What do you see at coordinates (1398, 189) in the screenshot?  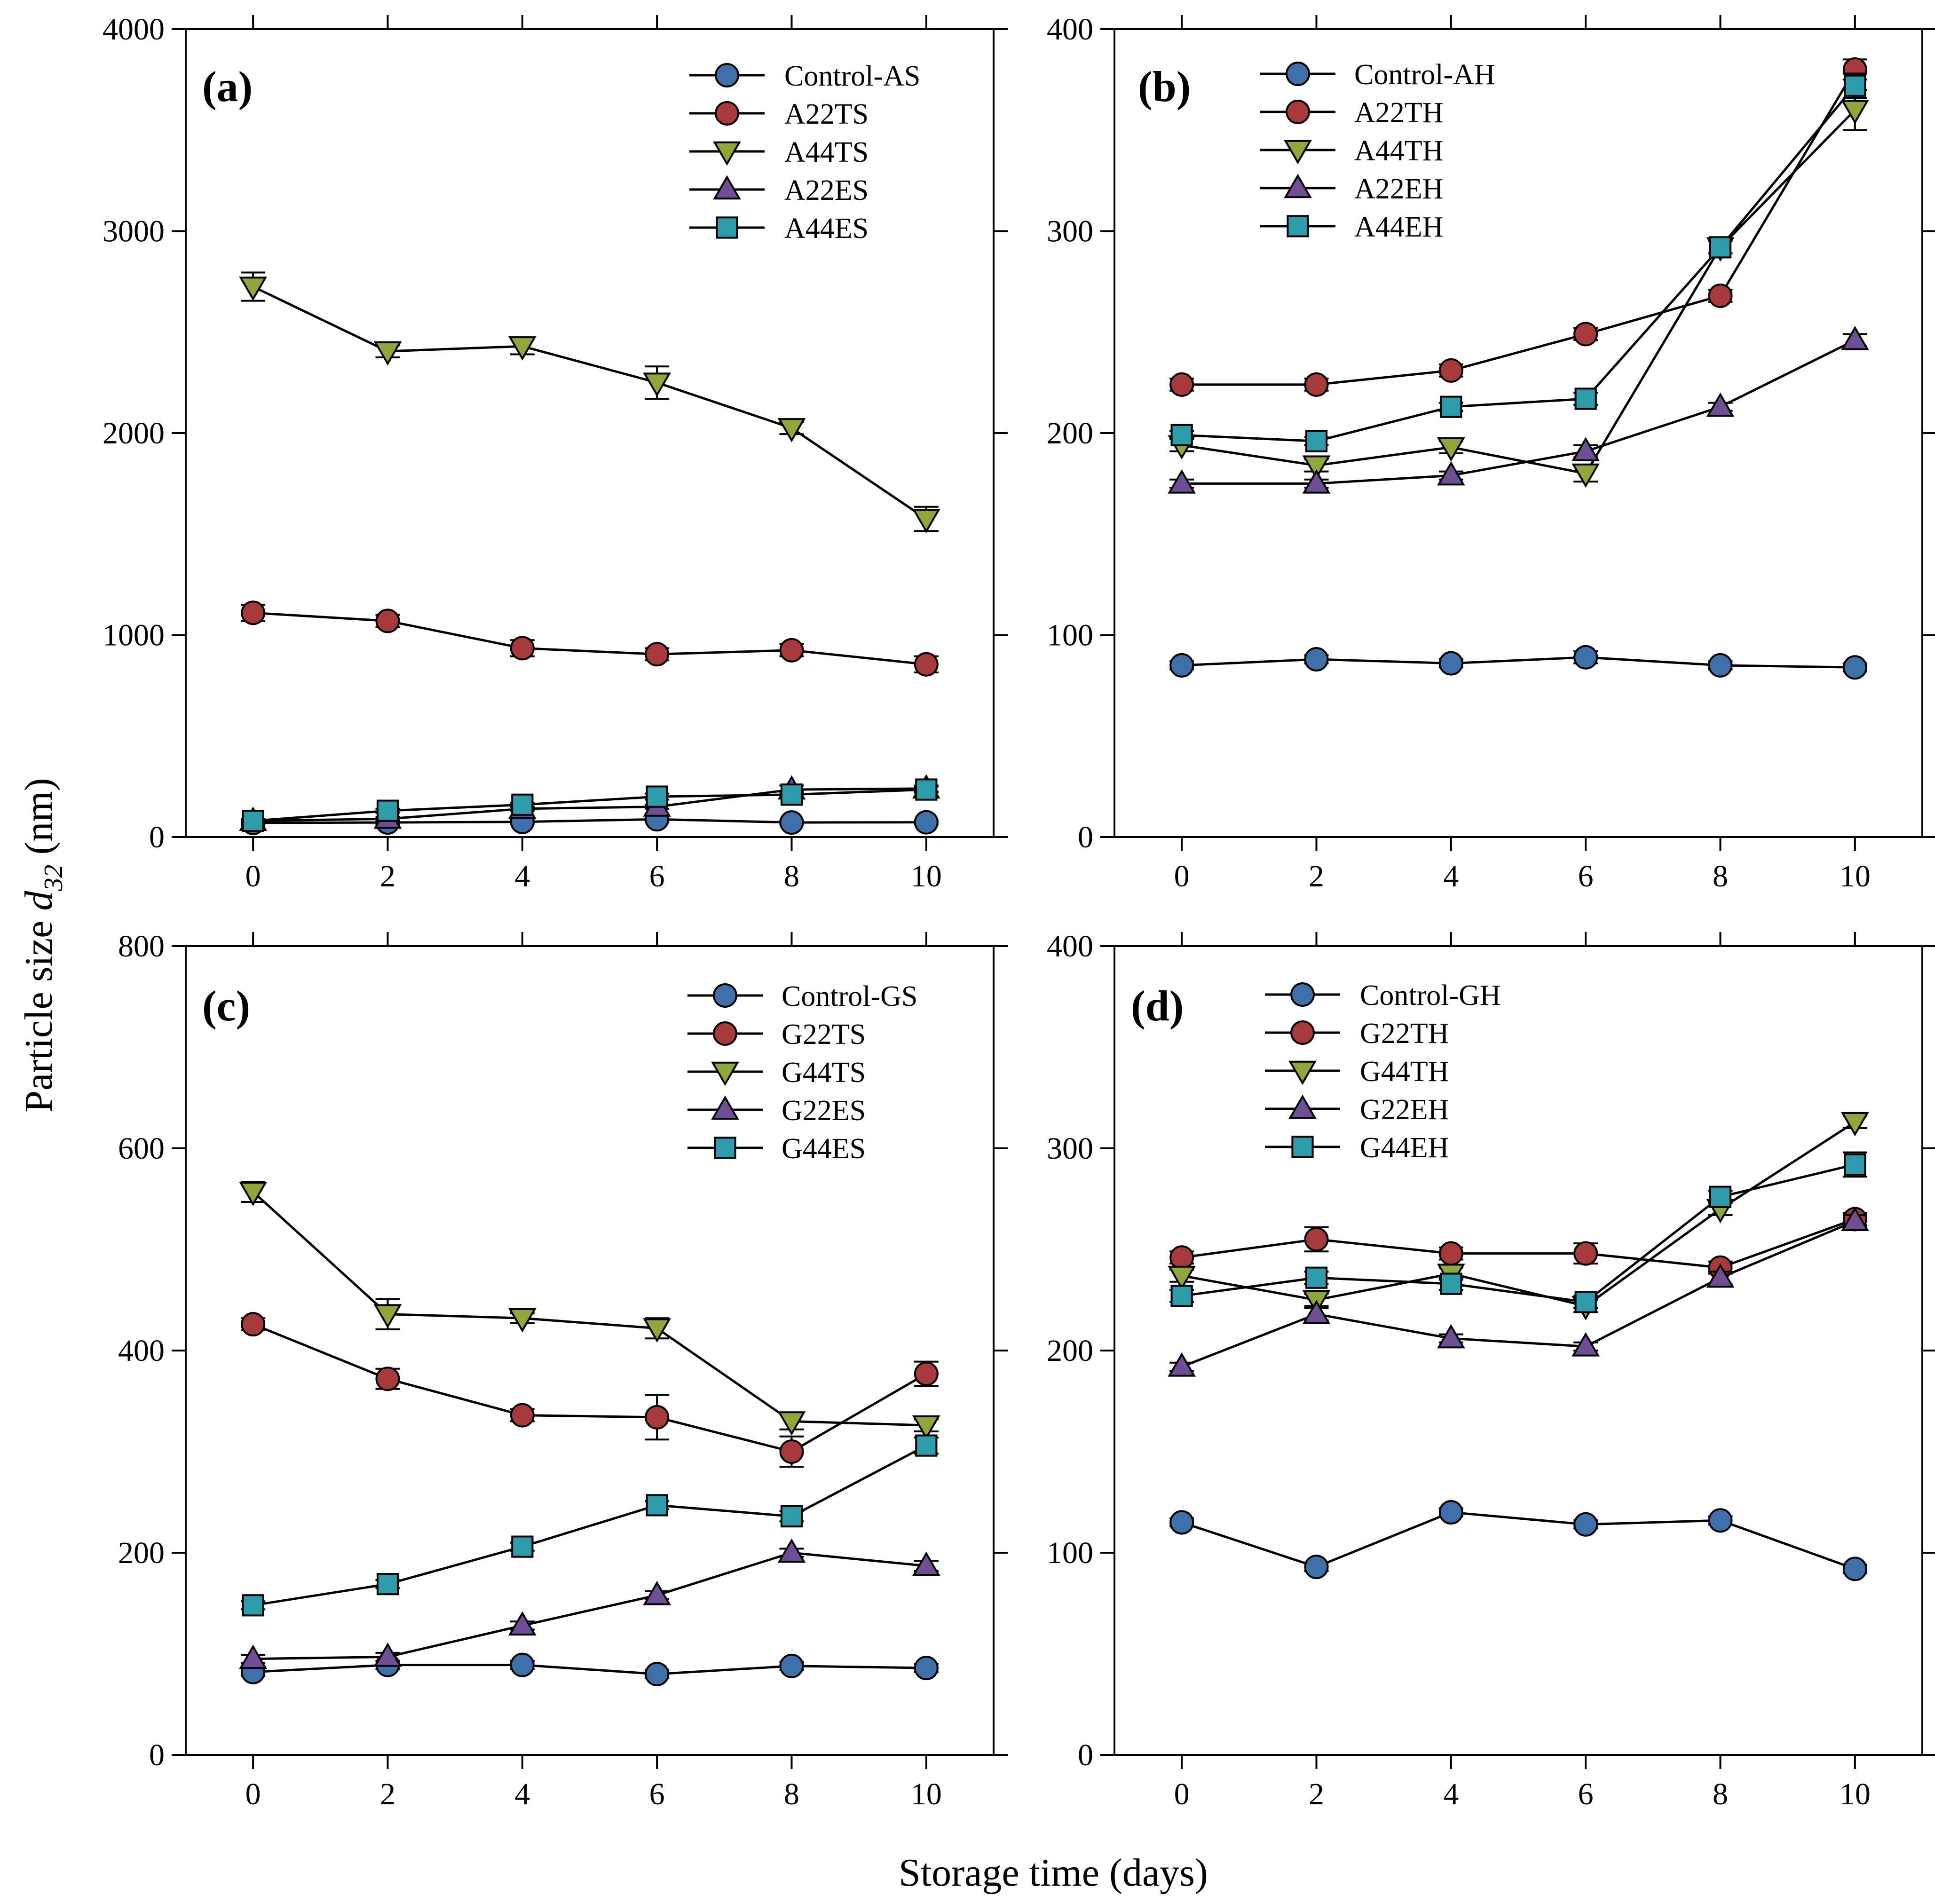 I see `legend-label: A22EH` at bounding box center [1398, 189].